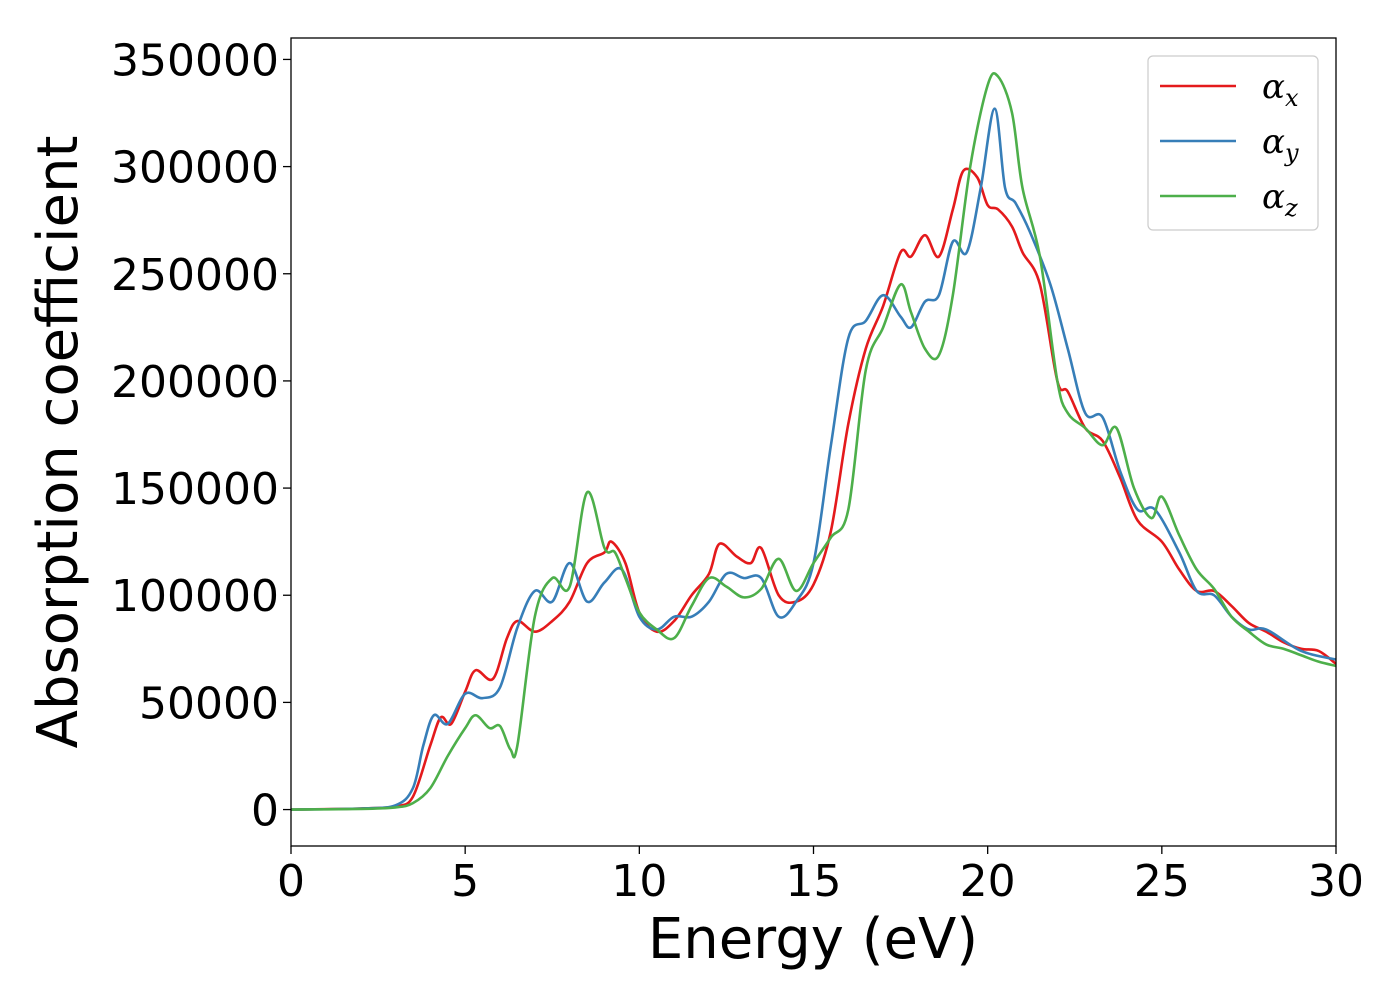 The image size is (1400, 1005). Describe the element at coordinates (465, 881) in the screenshot. I see `x-tick-label: 5` at that location.